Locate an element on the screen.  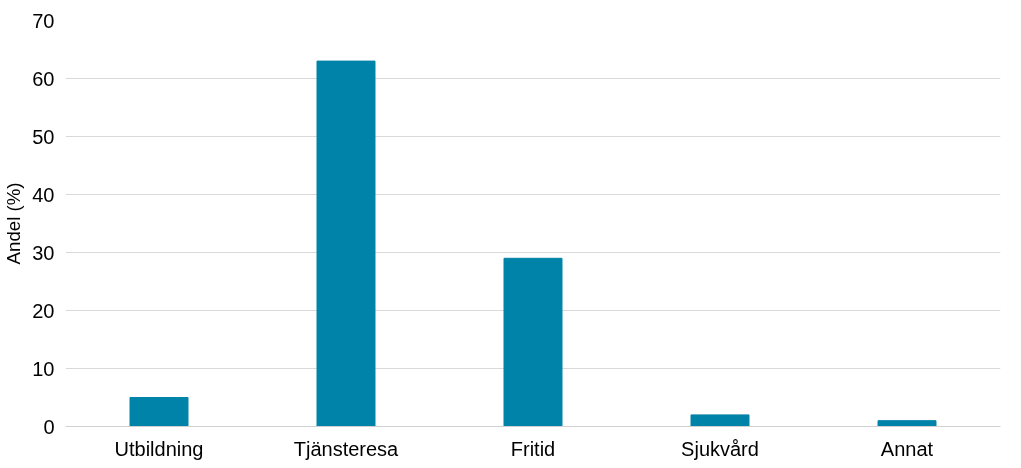
x-tick-label: Annat is located at coordinates (907, 448).